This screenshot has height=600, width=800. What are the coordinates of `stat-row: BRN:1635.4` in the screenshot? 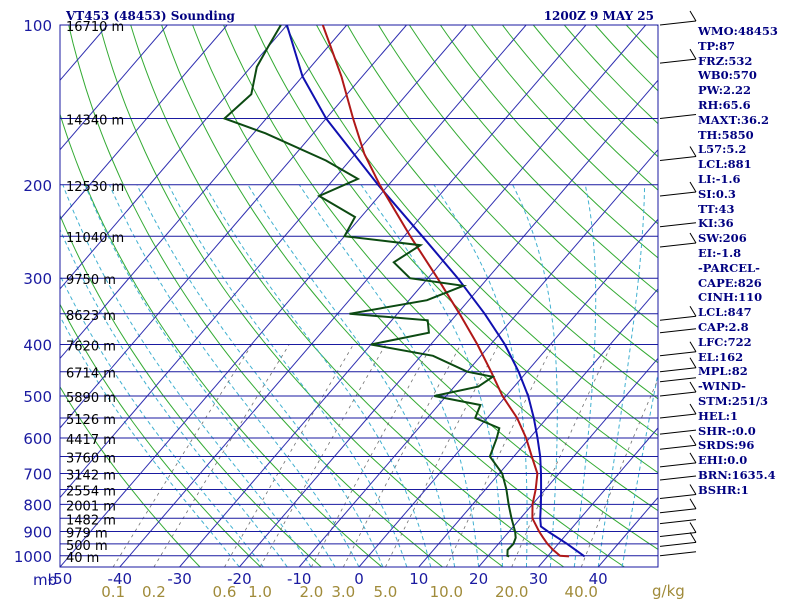 It's located at (737, 474).